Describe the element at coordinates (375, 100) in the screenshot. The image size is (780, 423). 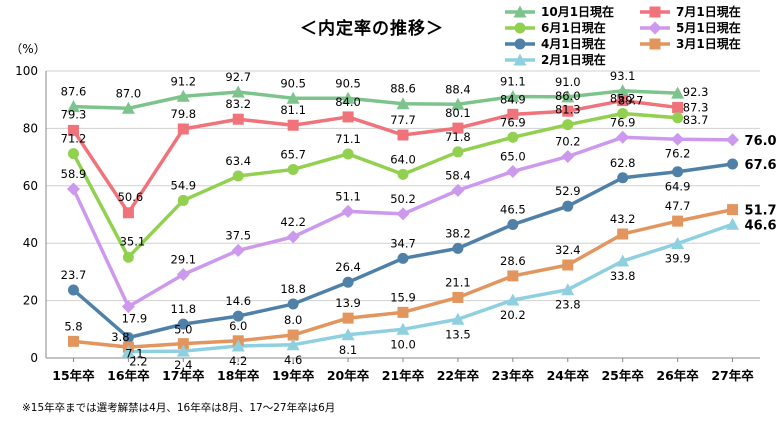
I see `series-line` at that location.